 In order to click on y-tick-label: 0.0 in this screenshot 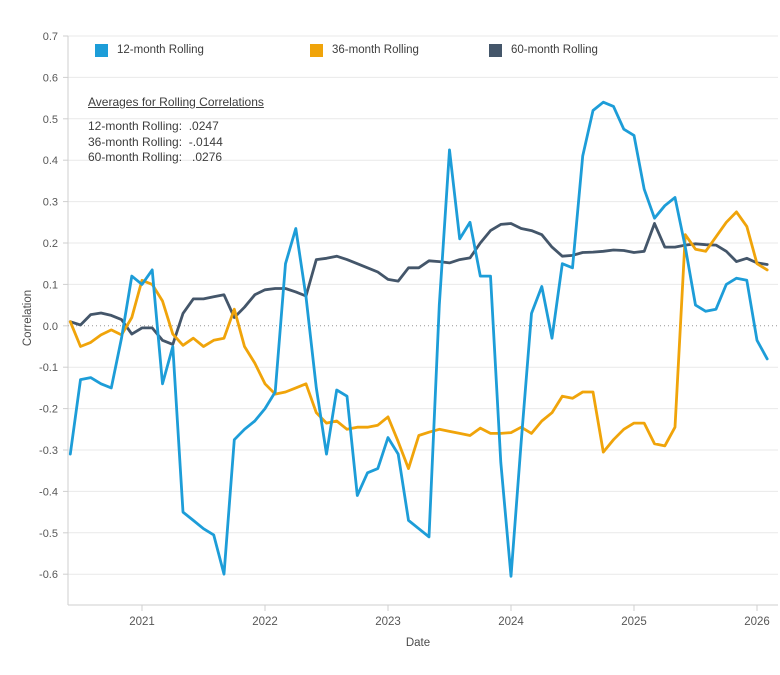, I will do `click(50, 327)`.